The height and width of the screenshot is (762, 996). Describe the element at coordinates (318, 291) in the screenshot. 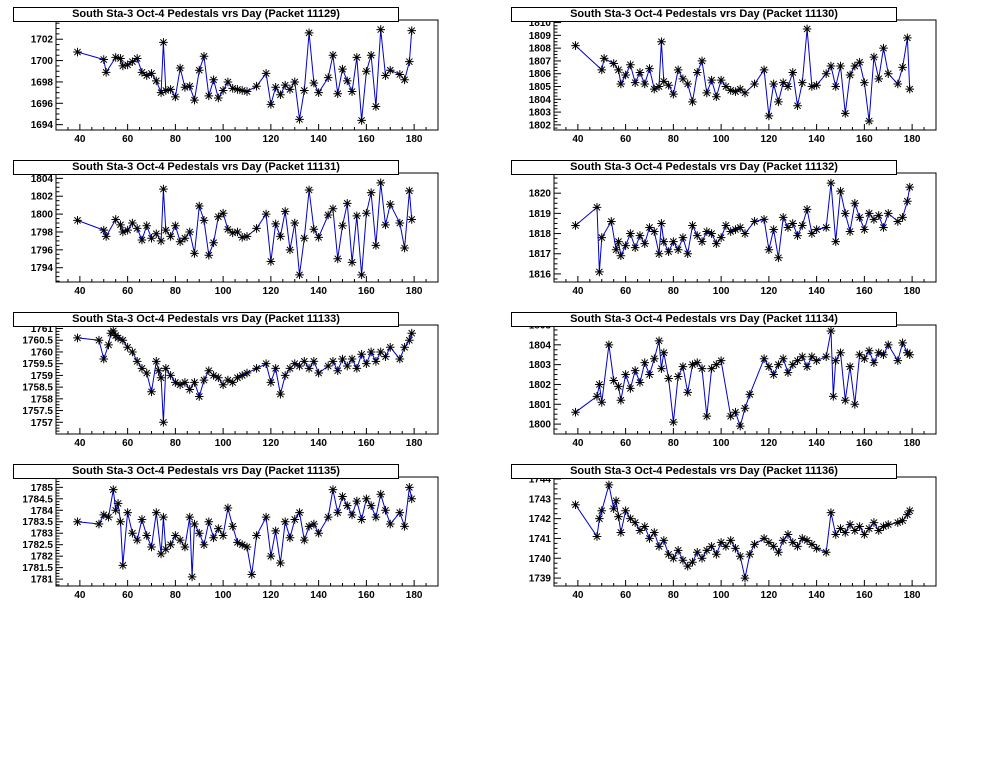

I see `x-tick-label: 140` at that location.